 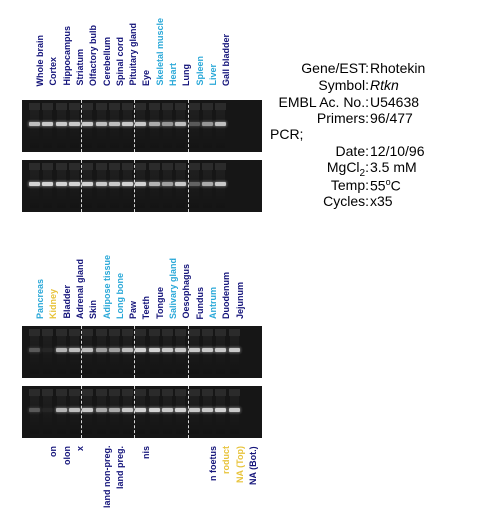 I want to click on symbol-value: Rtkn, so click(x=384, y=85).